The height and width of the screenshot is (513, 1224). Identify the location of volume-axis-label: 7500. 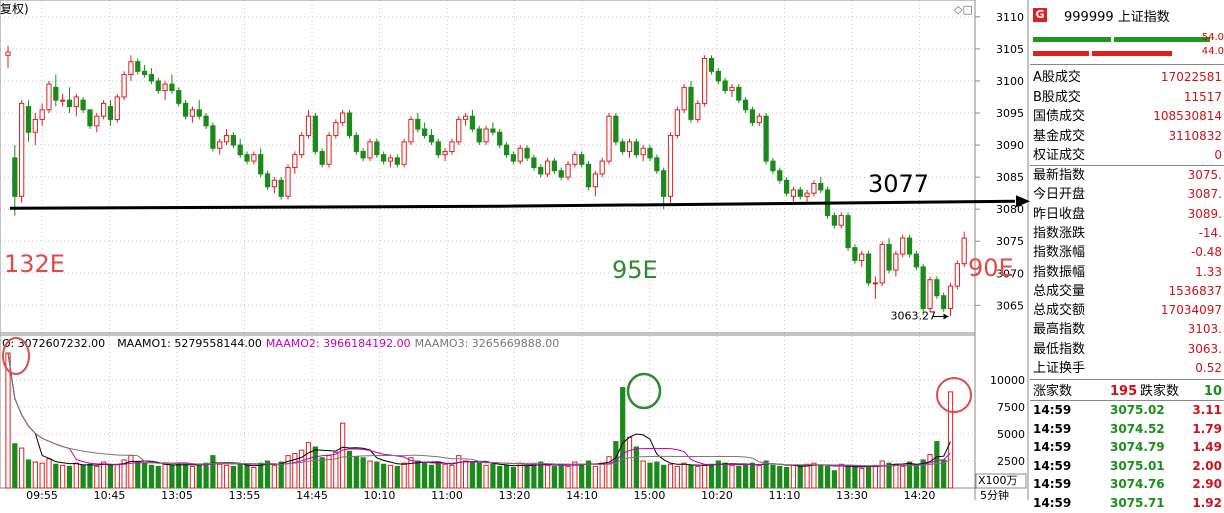
(1011, 407).